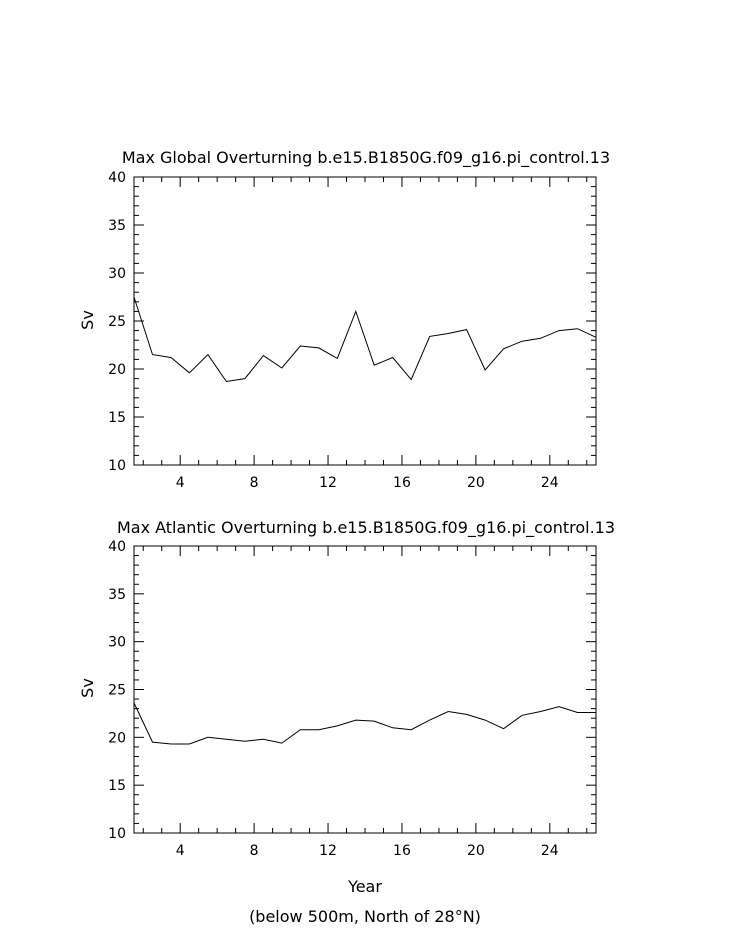  I want to click on global-y-tick-label: 20, so click(117, 370).